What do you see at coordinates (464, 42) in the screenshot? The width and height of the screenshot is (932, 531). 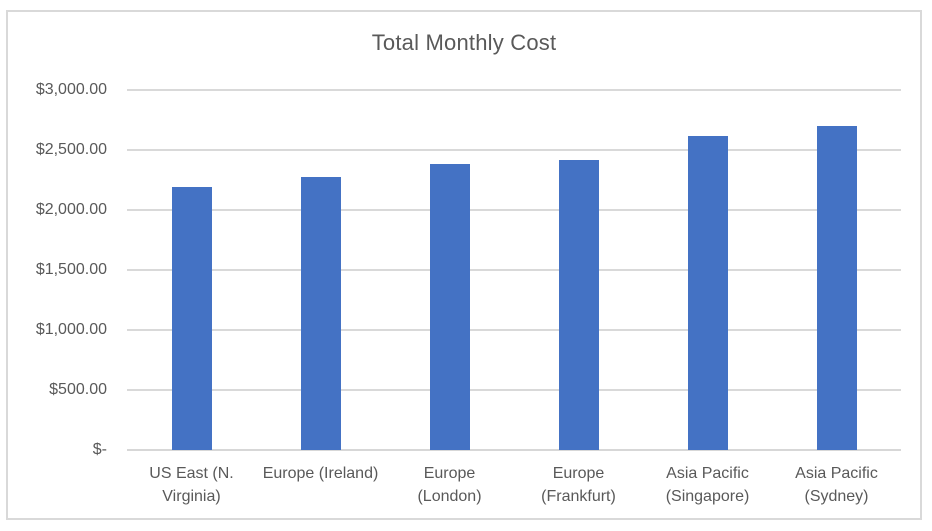 I see `chart-title: Total Monthly Cost` at bounding box center [464, 42].